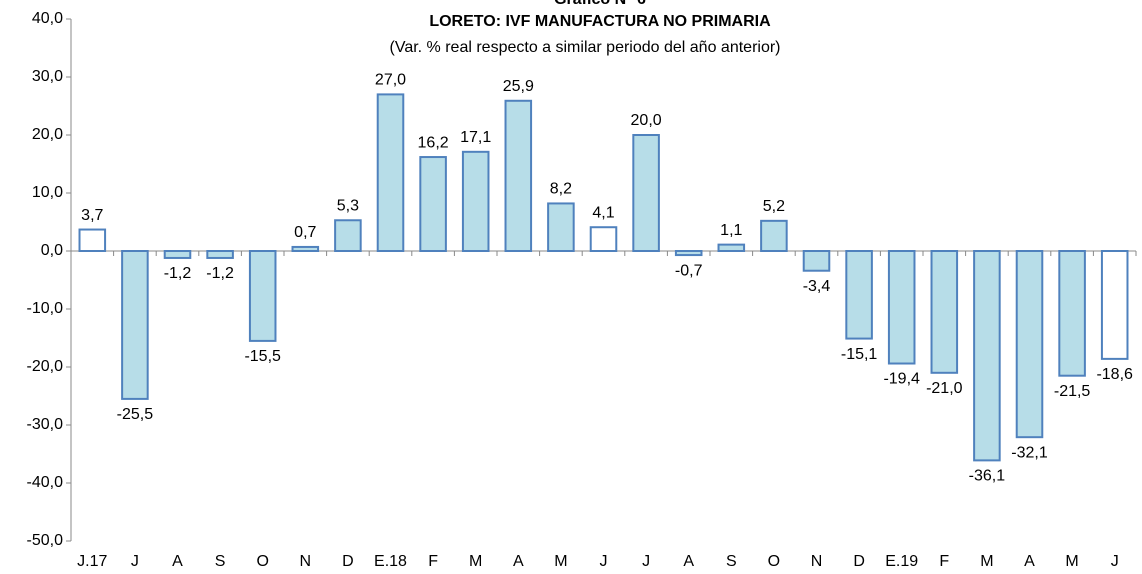 The width and height of the screenshot is (1142, 574). Describe the element at coordinates (1114, 374) in the screenshot. I see `data-label: -18,6` at that location.